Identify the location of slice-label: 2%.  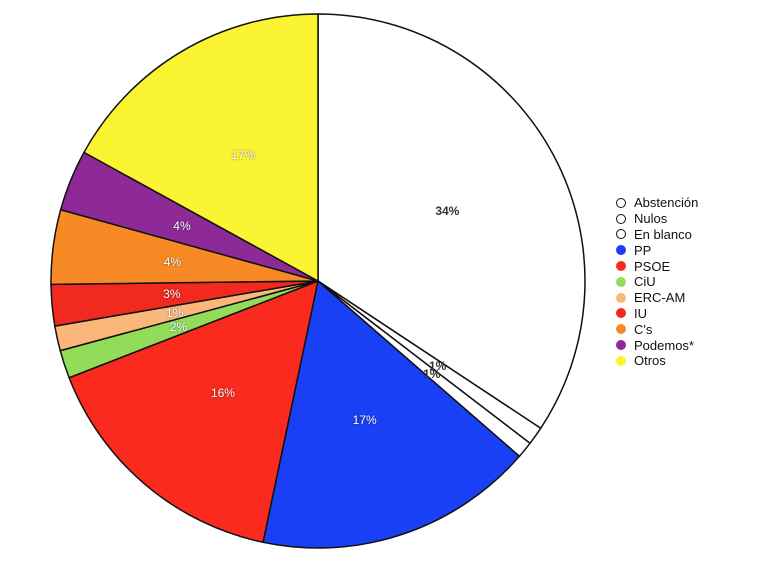
(178, 326).